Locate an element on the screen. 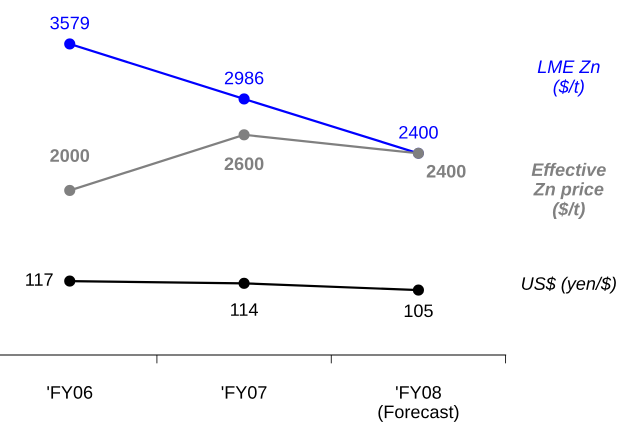 Image resolution: width=632 pixels, height=439 pixels. data-label: 2986 is located at coordinates (244, 78).